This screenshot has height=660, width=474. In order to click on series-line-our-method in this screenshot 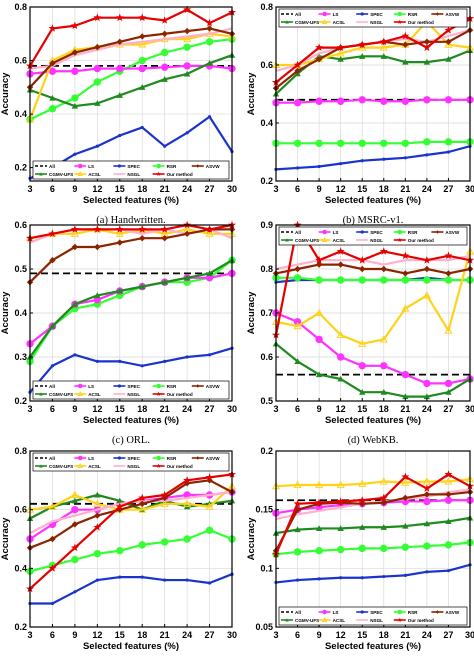, I will do `click(373, 50)`.